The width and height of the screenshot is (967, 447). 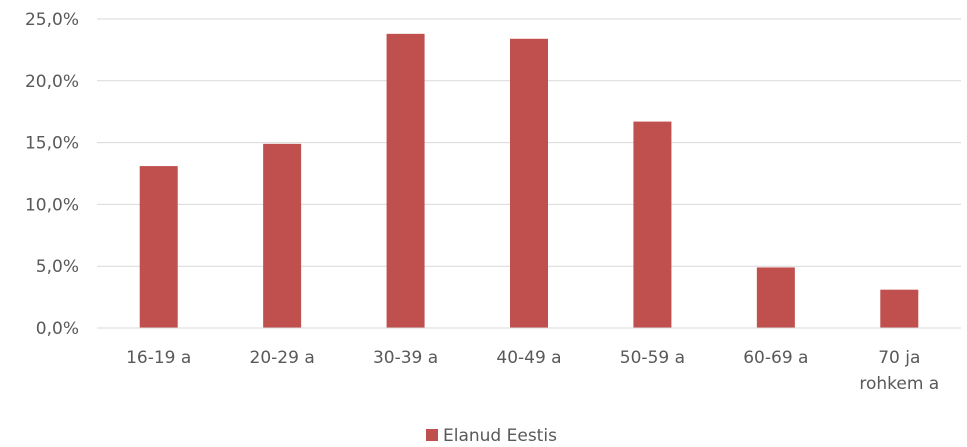 What do you see at coordinates (52, 144) in the screenshot?
I see `y-tick-label: 15,0%` at bounding box center [52, 144].